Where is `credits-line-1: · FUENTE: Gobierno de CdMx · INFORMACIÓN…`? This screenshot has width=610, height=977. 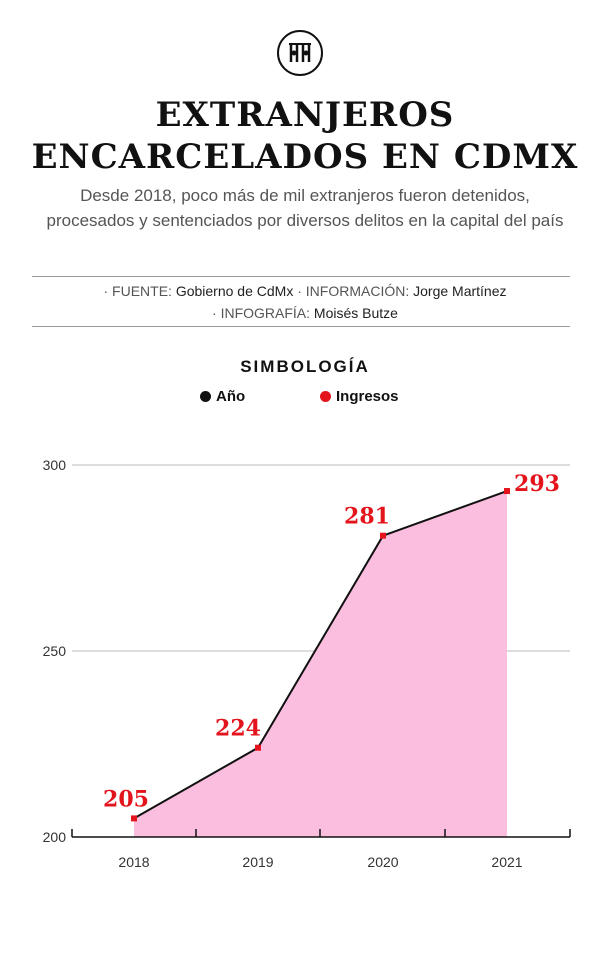 credits-line-1: · FUENTE: Gobierno de CdMx · INFORMACIÓN… is located at coordinates (305, 291).